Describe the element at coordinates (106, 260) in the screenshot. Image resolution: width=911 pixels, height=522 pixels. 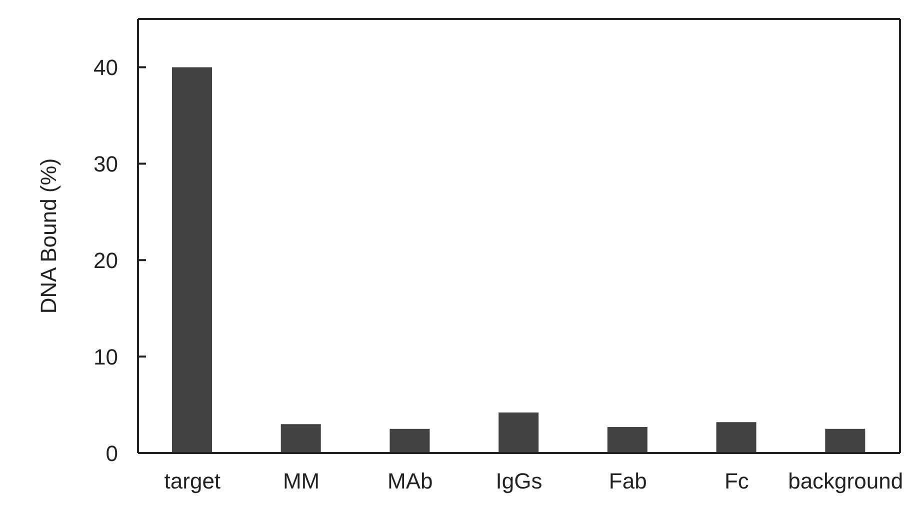
I see `y-tick-label: 20` at that location.